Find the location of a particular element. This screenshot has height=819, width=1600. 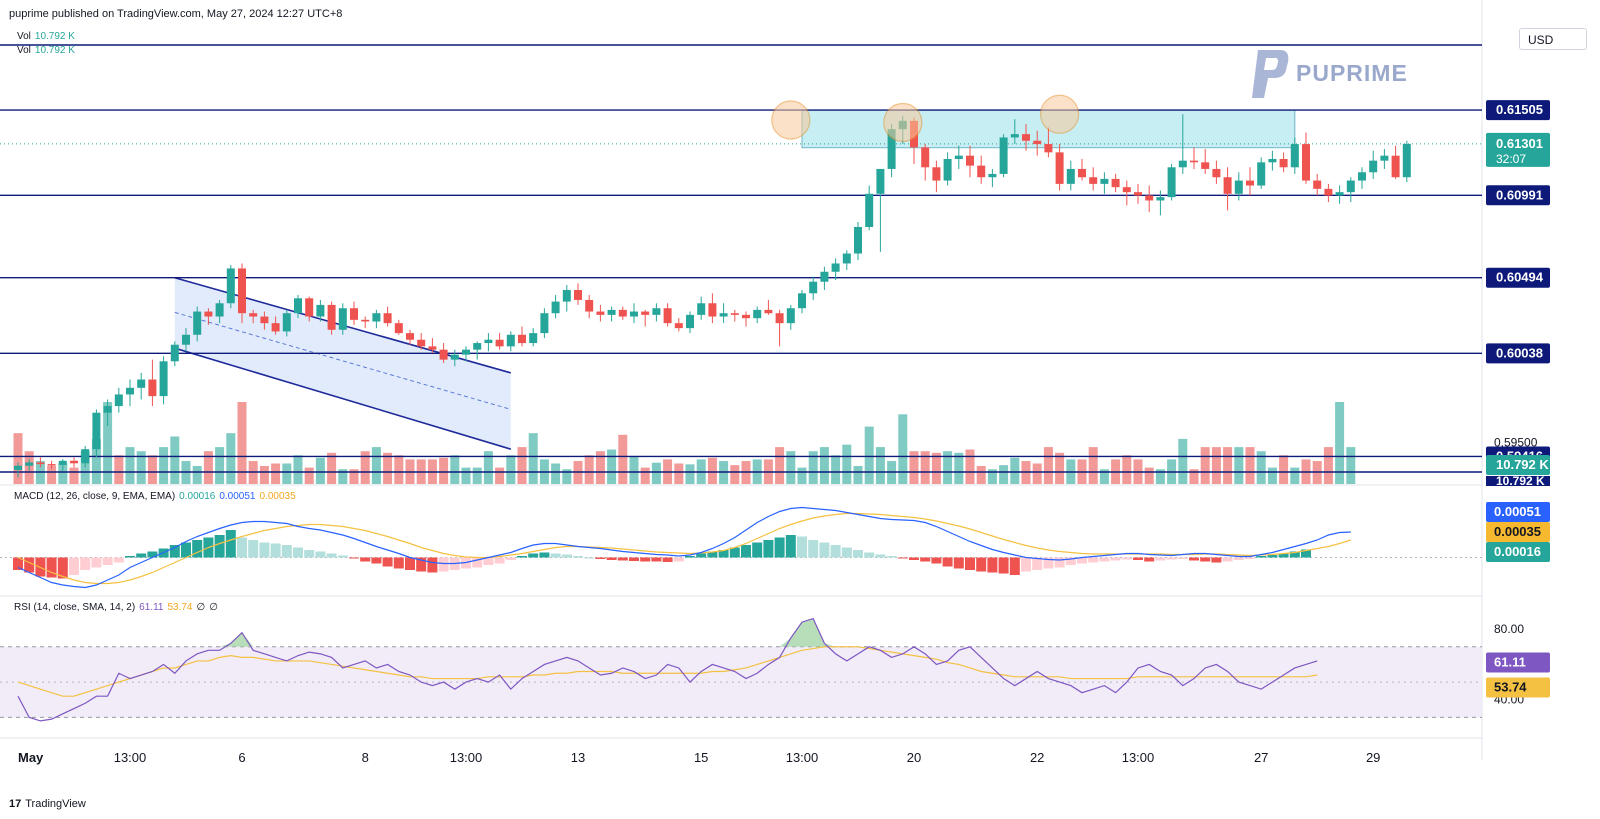

rsi-params: RSI (14, close, SMA, 14, 2) is located at coordinates (75, 607).